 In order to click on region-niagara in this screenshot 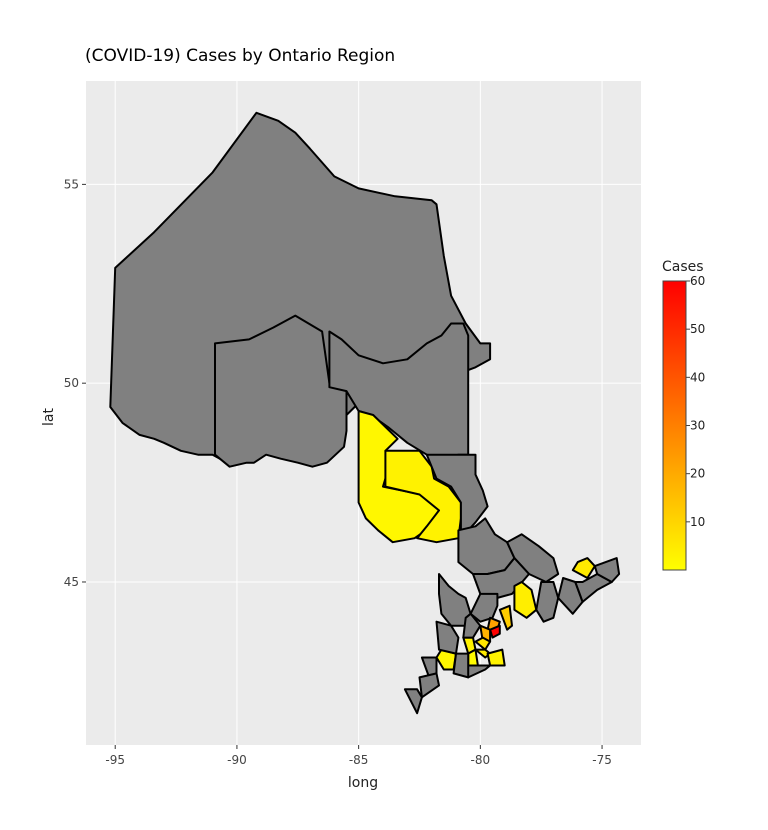, I will do `click(496, 657)`.